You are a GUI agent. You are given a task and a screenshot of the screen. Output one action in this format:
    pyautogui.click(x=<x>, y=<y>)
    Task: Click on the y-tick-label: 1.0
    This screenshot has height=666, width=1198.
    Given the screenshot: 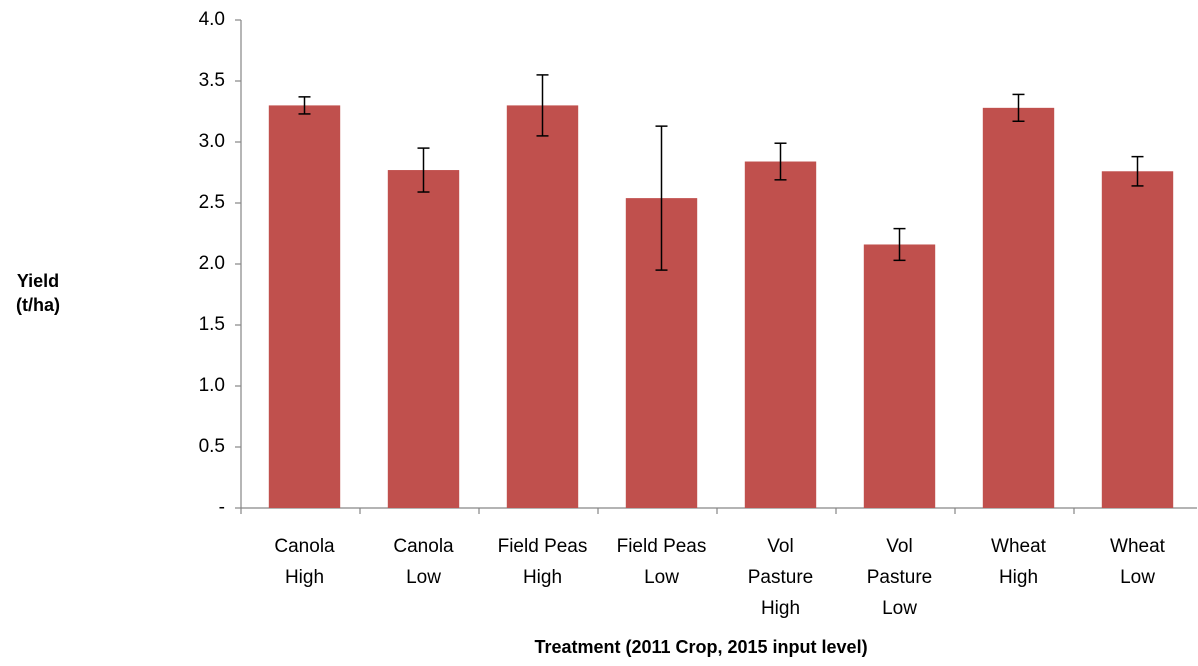 What is the action you would take?
    pyautogui.click(x=212, y=385)
    